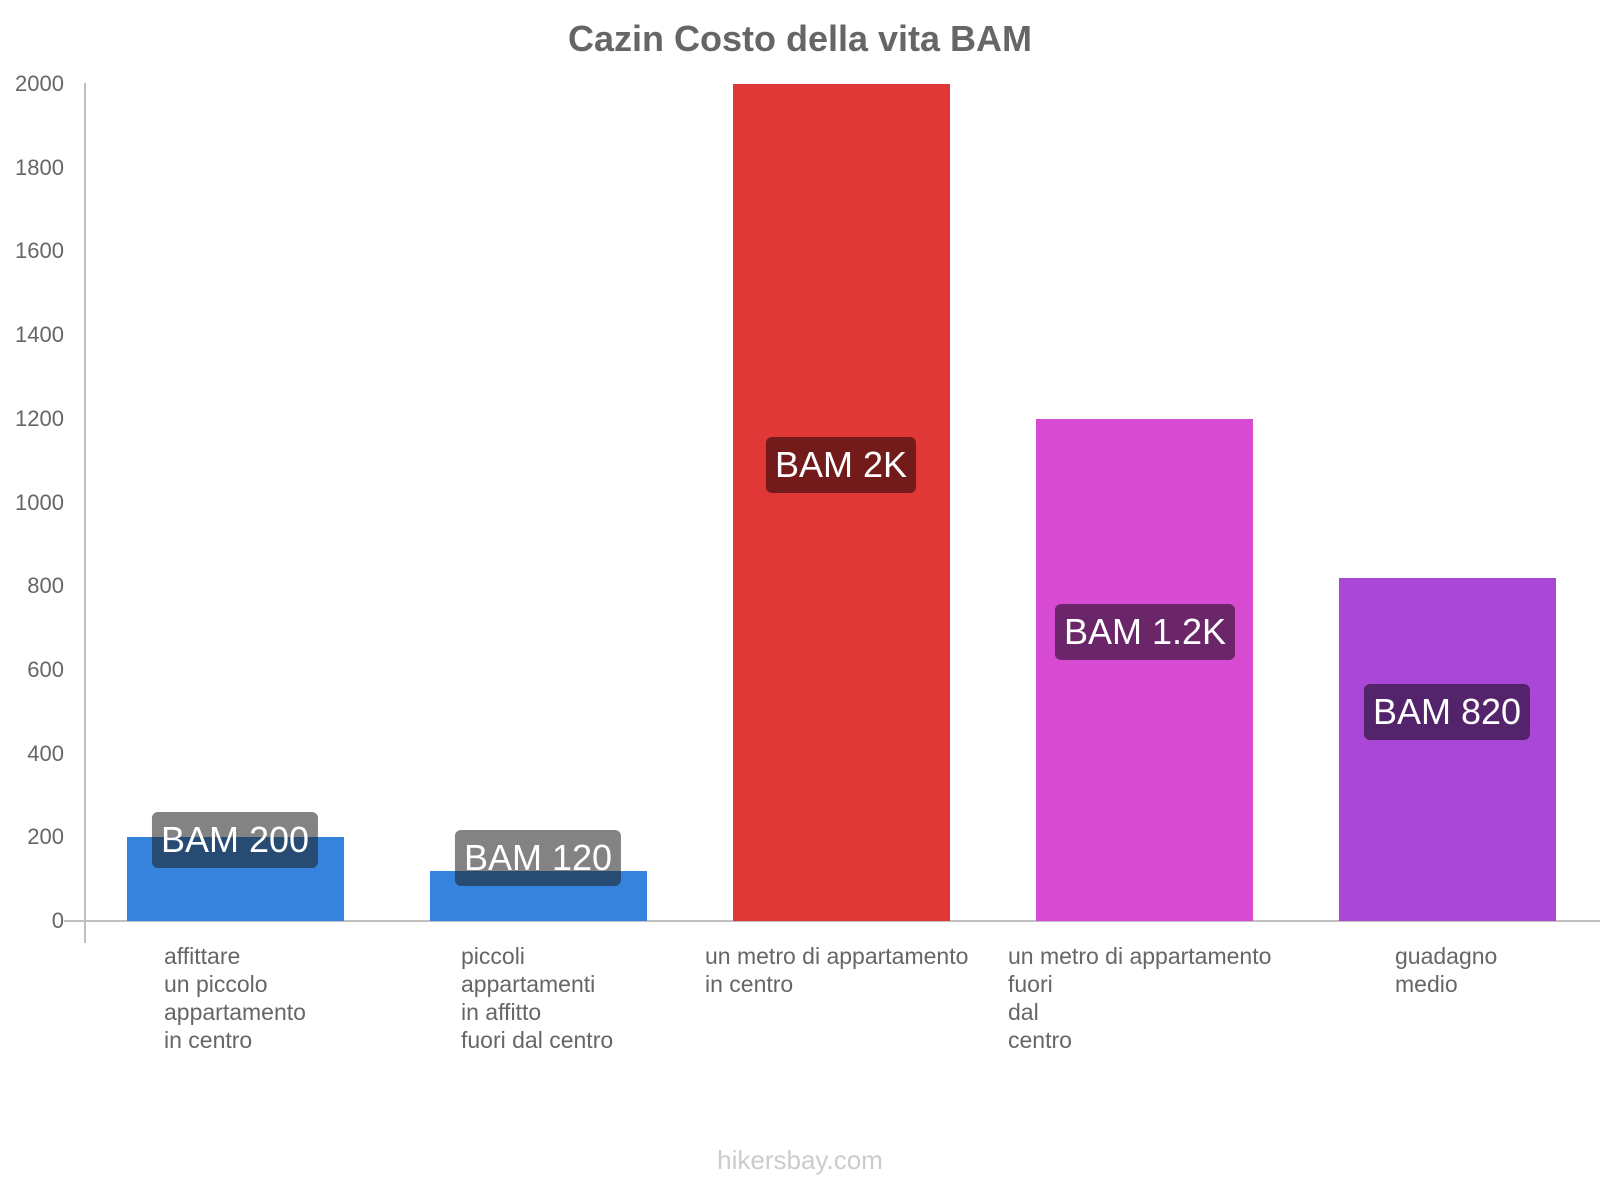  What do you see at coordinates (45, 669) in the screenshot?
I see `y-tick-600: 600` at bounding box center [45, 669].